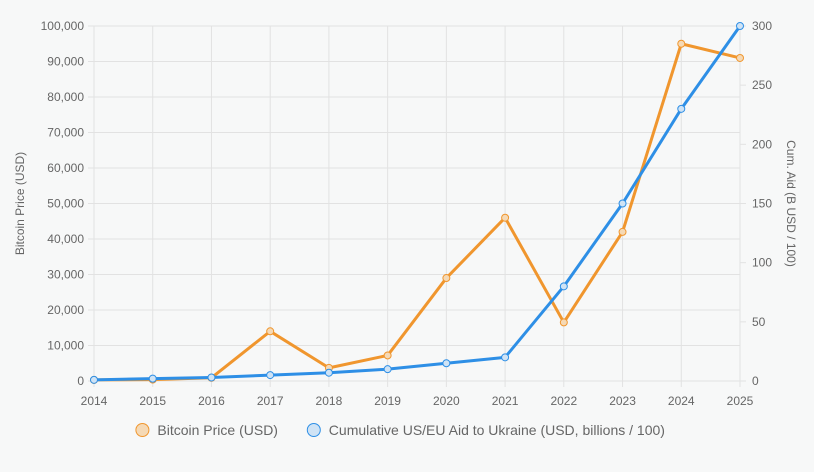 This screenshot has width=814, height=472. Describe the element at coordinates (446, 401) in the screenshot. I see `x-tick-label: 2020` at that location.